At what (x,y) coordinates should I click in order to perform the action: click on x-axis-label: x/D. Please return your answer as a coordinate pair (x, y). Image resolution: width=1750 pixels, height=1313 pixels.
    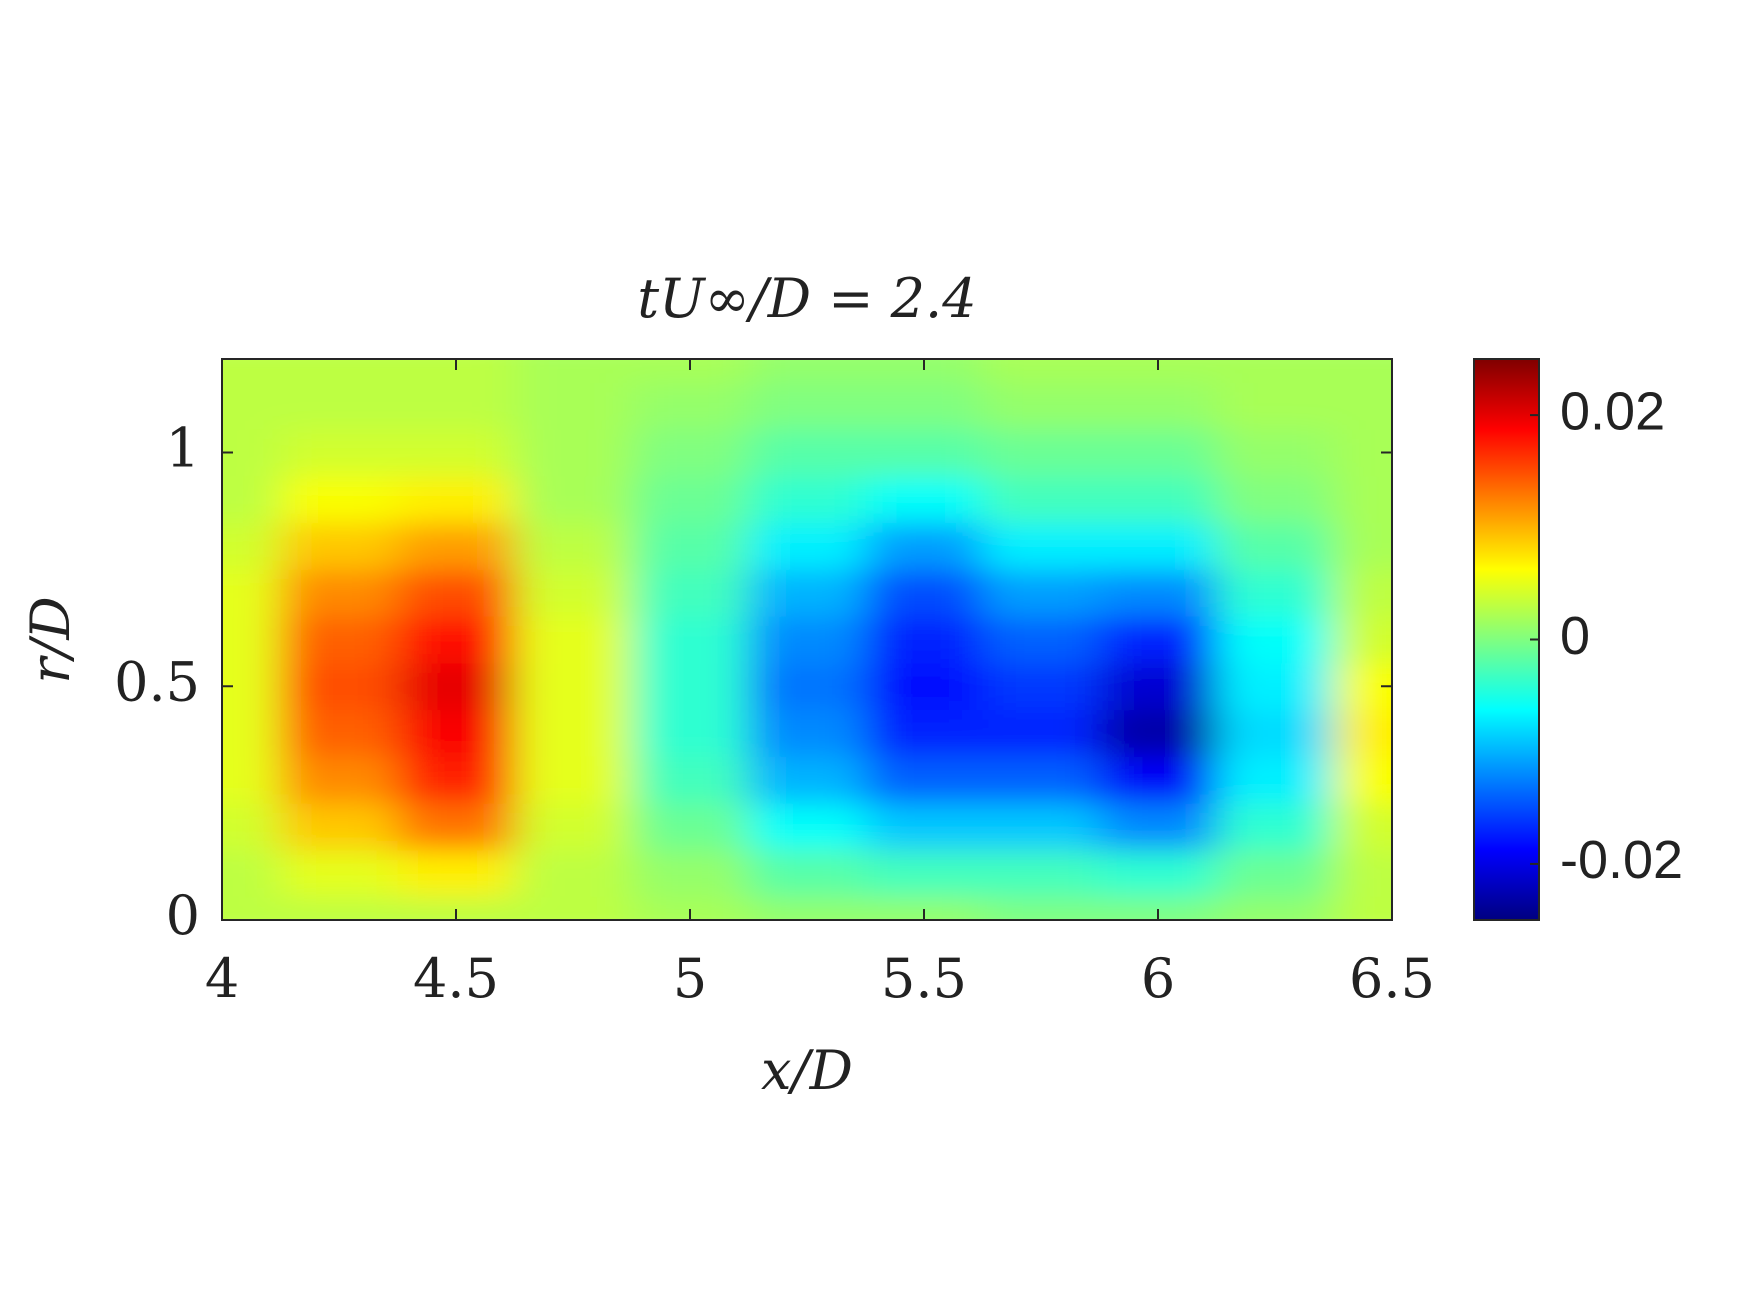
    Looking at the image, I should click on (807, 1070).